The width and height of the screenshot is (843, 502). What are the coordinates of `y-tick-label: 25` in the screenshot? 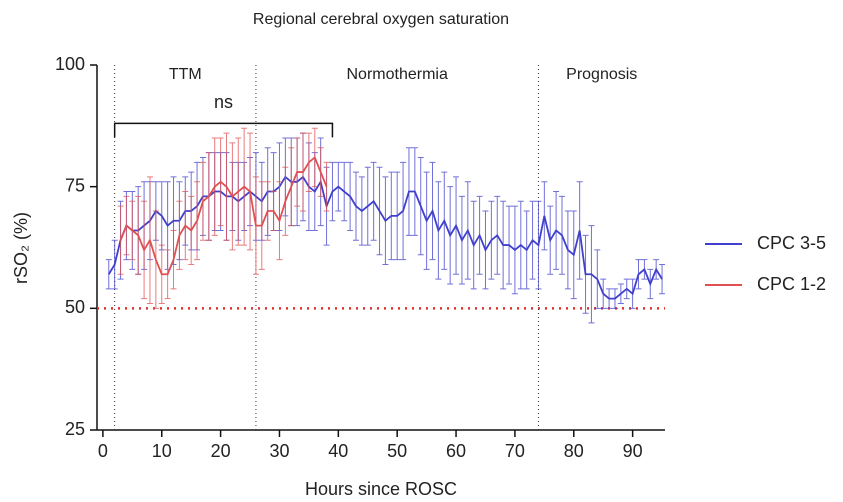 It's located at (75, 429).